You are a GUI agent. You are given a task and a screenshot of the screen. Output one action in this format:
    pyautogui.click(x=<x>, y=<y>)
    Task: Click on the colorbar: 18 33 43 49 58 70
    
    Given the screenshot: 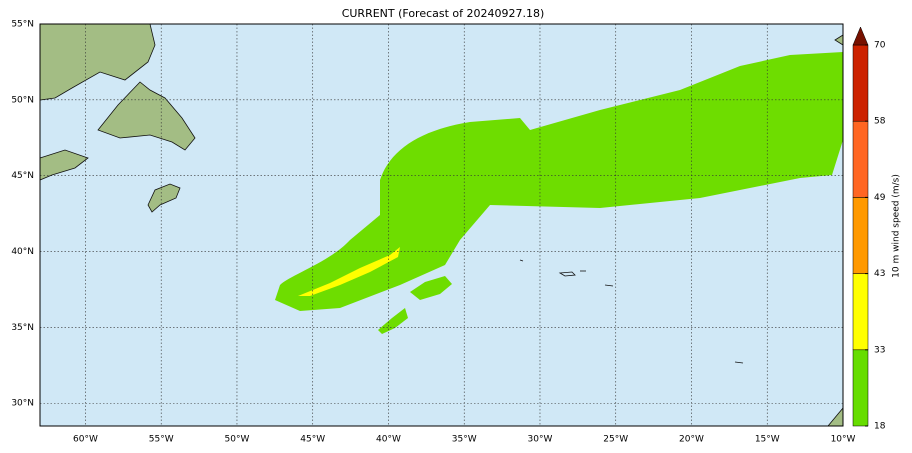 What is the action you would take?
    pyautogui.click(x=869, y=229)
    